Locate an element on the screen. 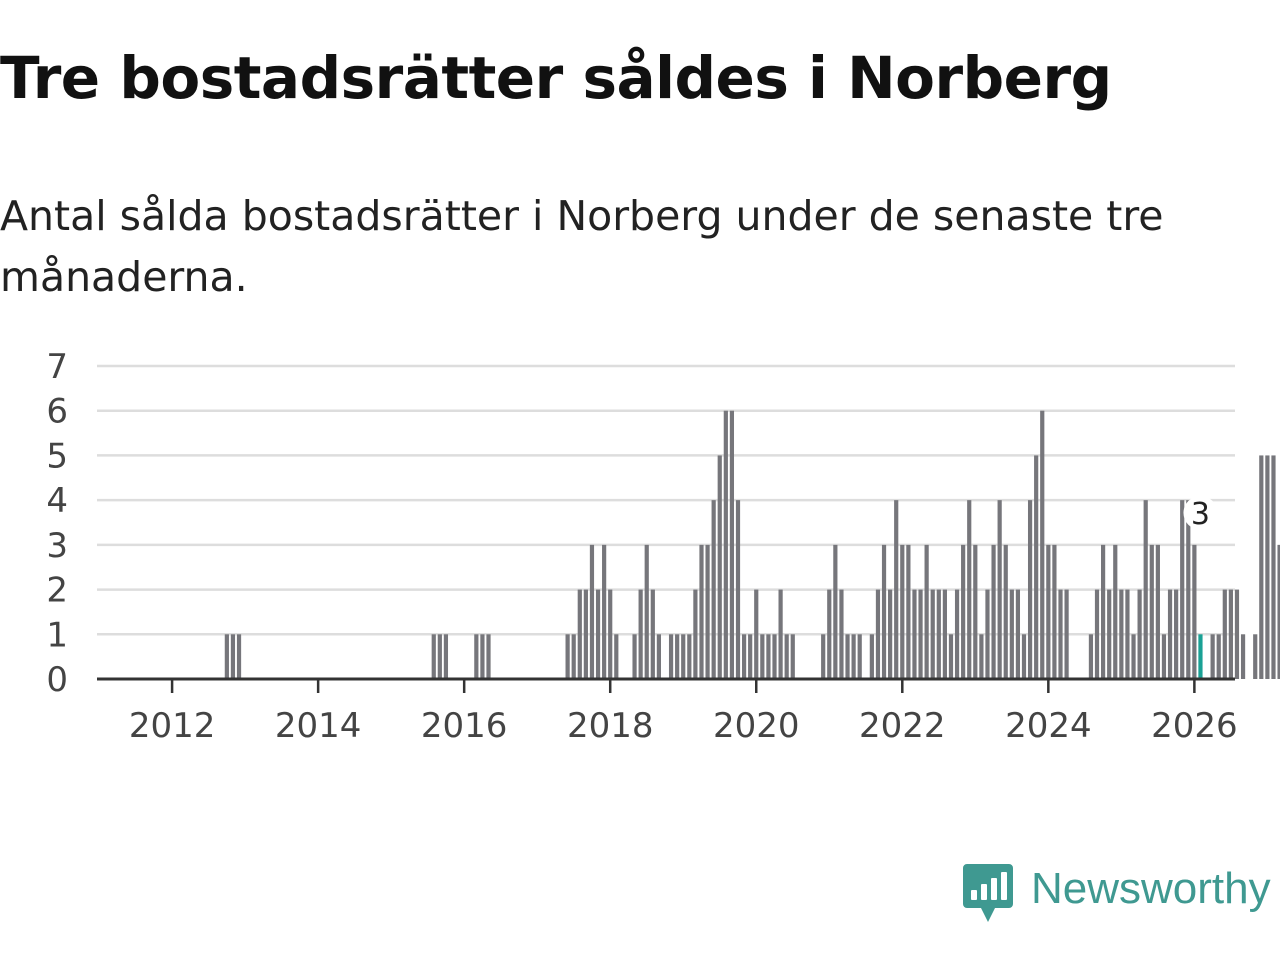  y-tick-label-1: 1 is located at coordinates (57, 635).